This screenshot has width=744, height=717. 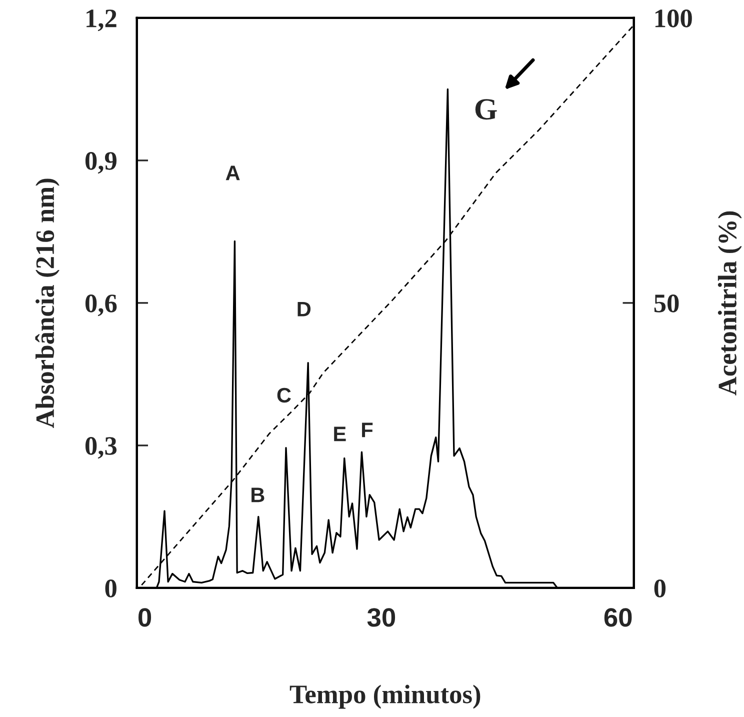 What do you see at coordinates (304, 309) in the screenshot?
I see `annotation: D` at bounding box center [304, 309].